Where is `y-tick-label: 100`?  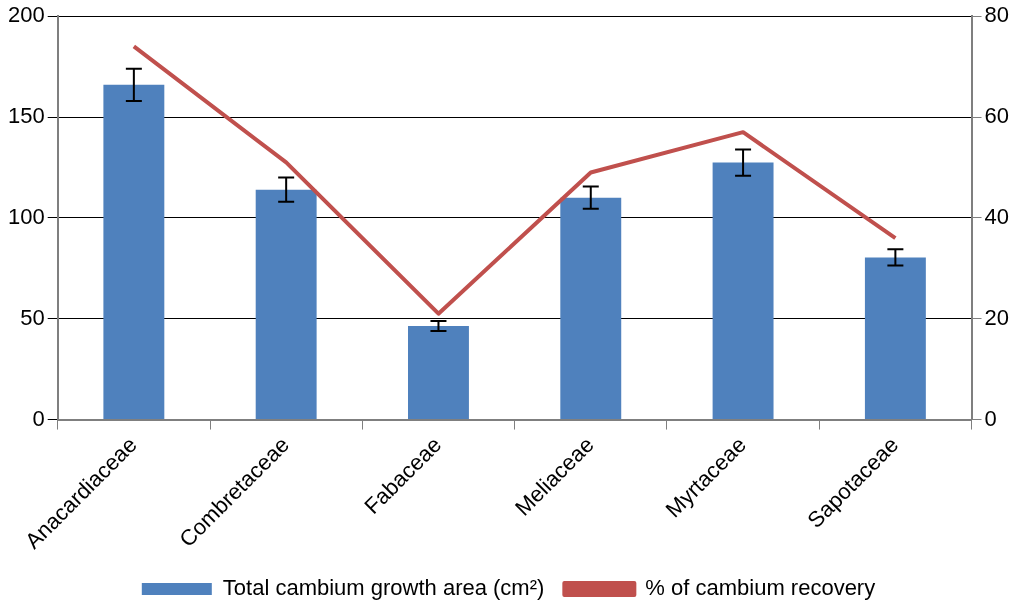
y-tick-label: 100 is located at coordinates (26, 216).